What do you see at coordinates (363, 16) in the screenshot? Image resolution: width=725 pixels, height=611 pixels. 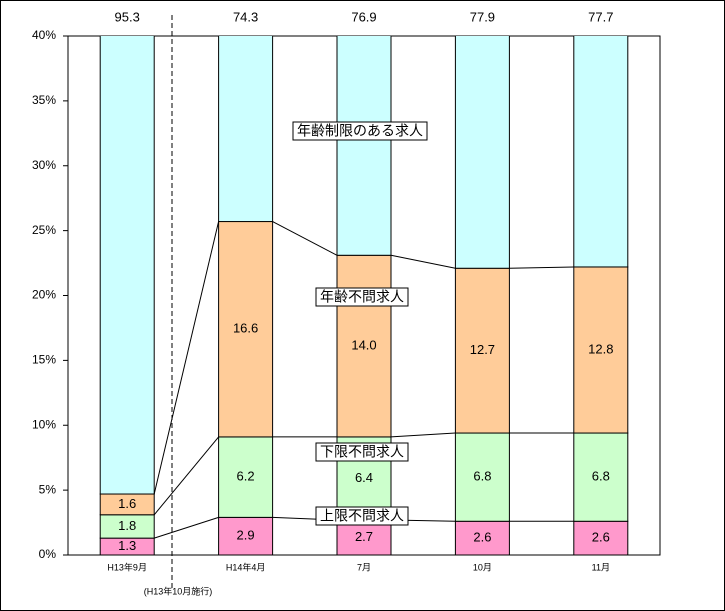 I see `value-label: 76.9` at bounding box center [363, 16].